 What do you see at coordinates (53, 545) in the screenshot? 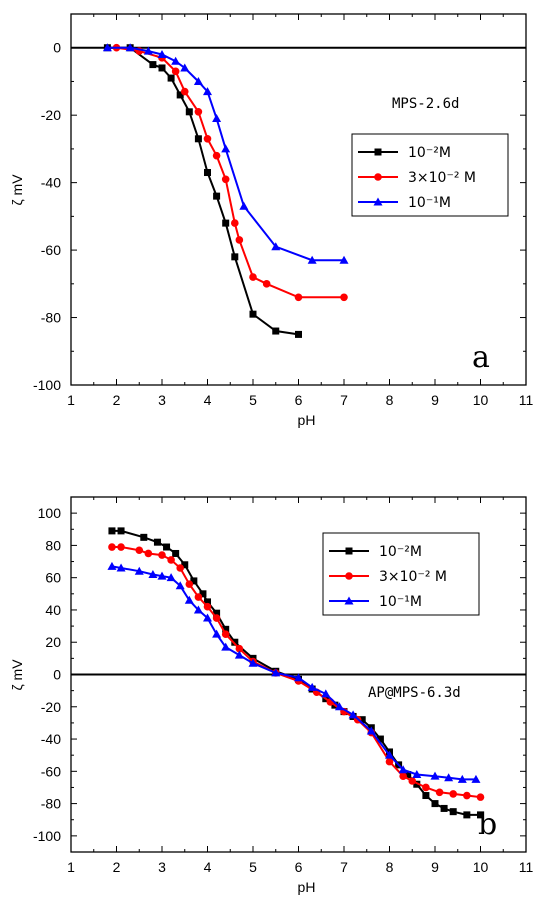
I see `y-tick-label: 80` at bounding box center [53, 545].